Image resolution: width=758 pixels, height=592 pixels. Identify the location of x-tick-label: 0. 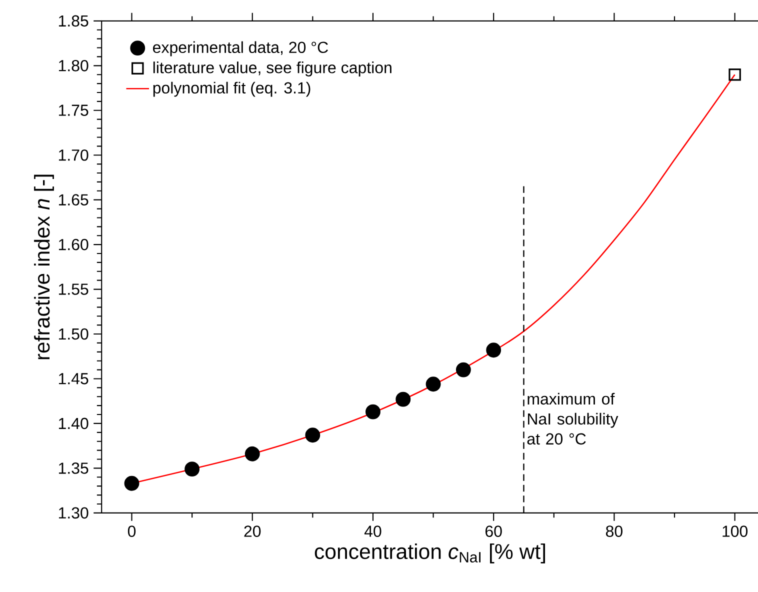
(132, 531).